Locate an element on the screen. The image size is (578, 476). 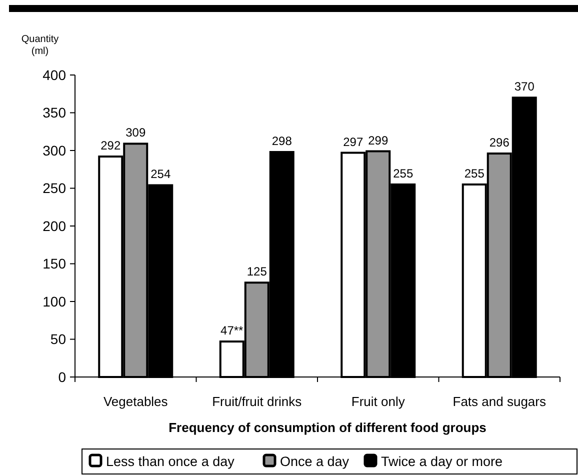
data-label: 298 is located at coordinates (282, 141).